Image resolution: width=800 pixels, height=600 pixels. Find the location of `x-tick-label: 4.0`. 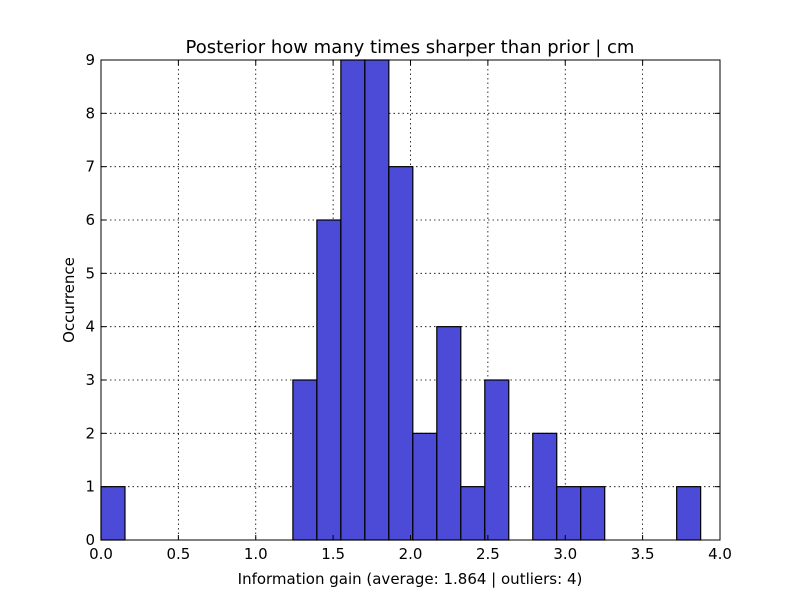

x-tick-label: 4.0 is located at coordinates (720, 554).